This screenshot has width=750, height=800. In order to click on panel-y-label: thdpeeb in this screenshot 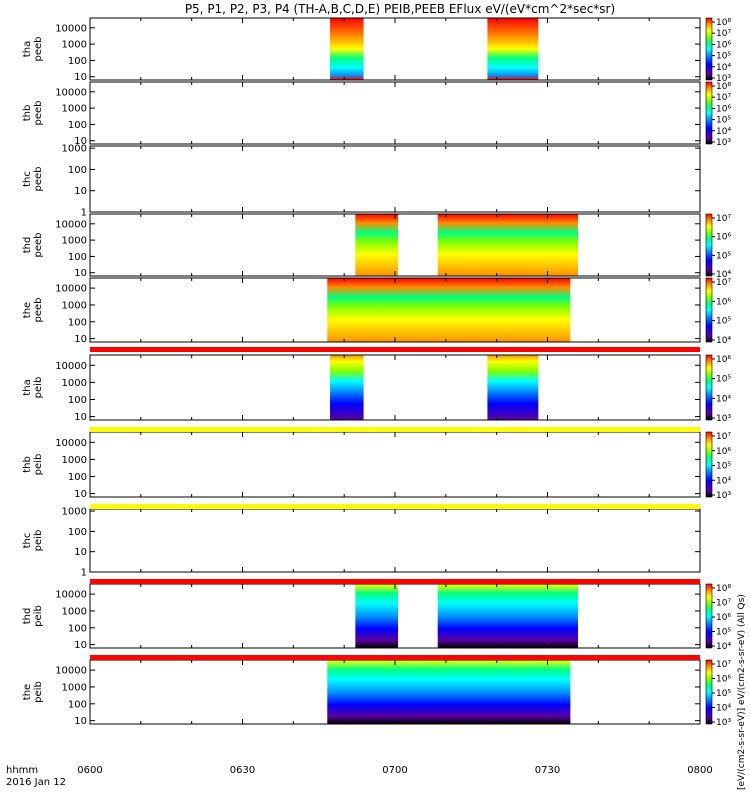, I will do `click(33, 245)`.